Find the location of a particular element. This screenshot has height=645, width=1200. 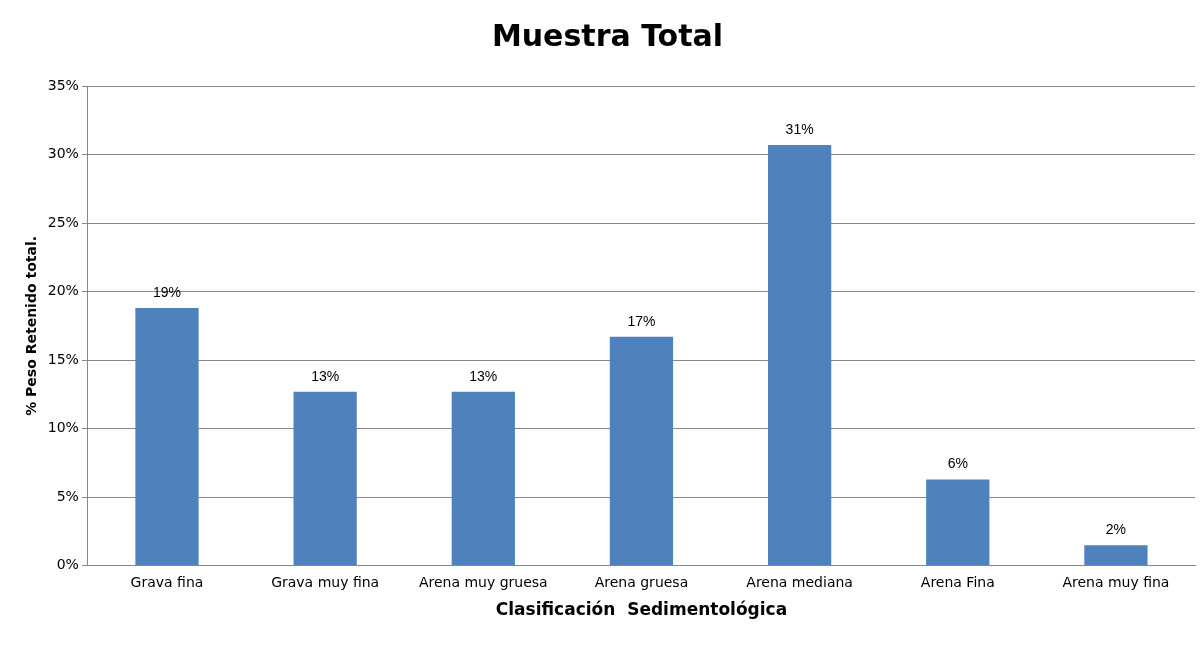

x-tick-label: Grava muy fina is located at coordinates (325, 581).